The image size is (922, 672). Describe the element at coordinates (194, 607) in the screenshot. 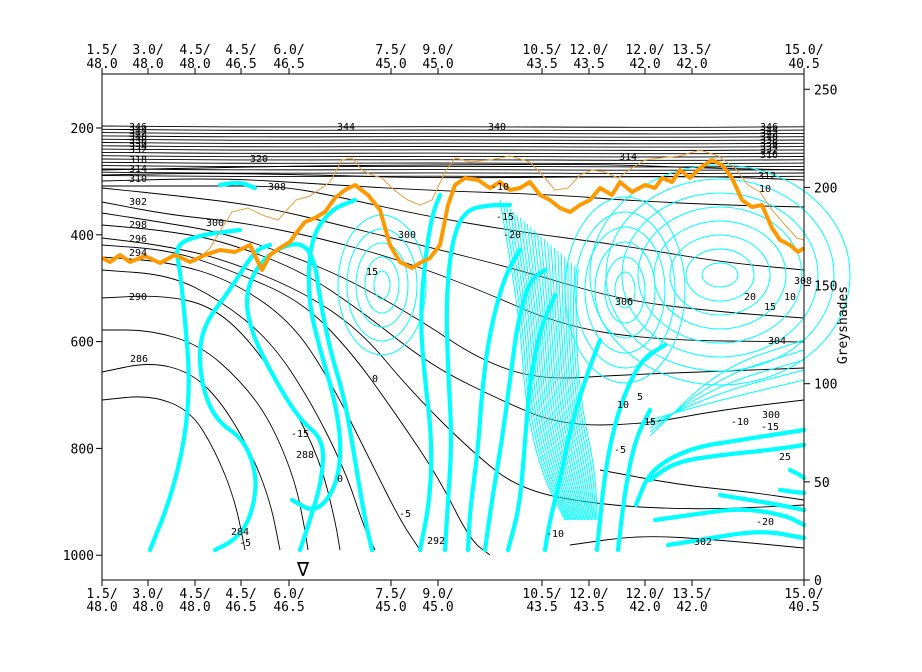

I see `x-bottom-tick-label: 48.0` at that location.